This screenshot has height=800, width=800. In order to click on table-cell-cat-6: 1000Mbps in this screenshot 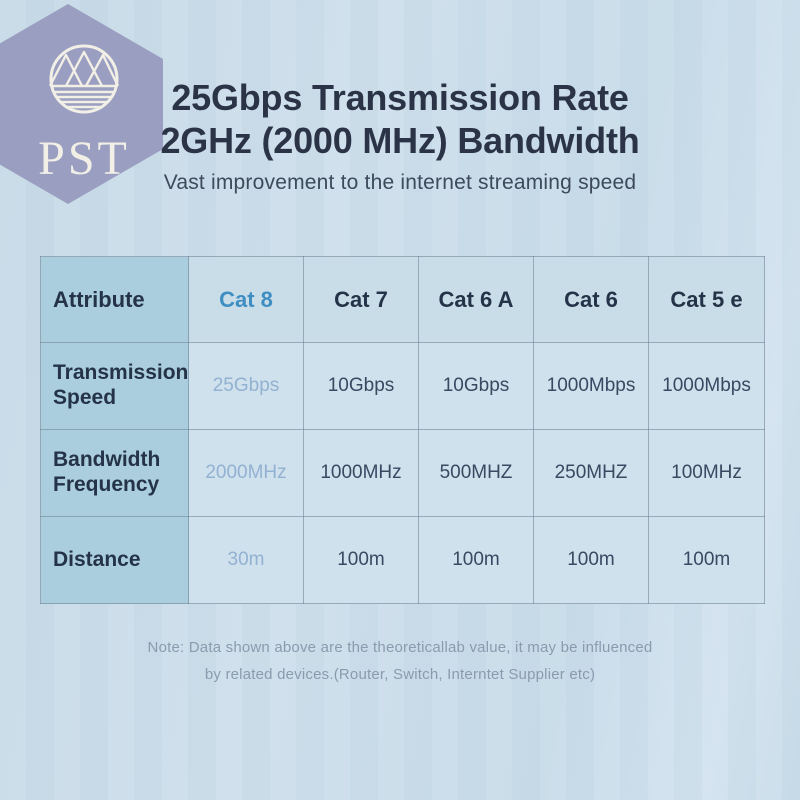, I will do `click(591, 386)`.